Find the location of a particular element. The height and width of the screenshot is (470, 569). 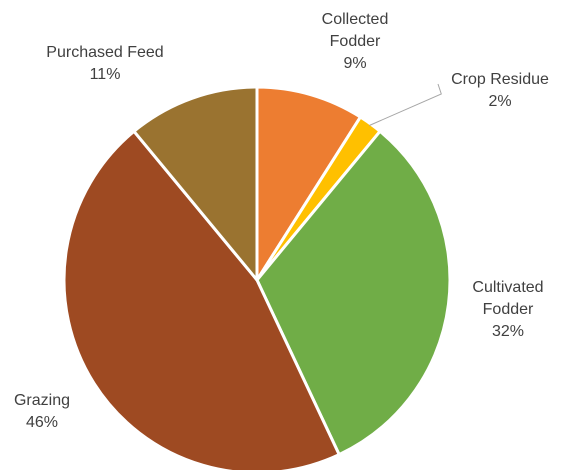

leader-lines is located at coordinates (405, 104).